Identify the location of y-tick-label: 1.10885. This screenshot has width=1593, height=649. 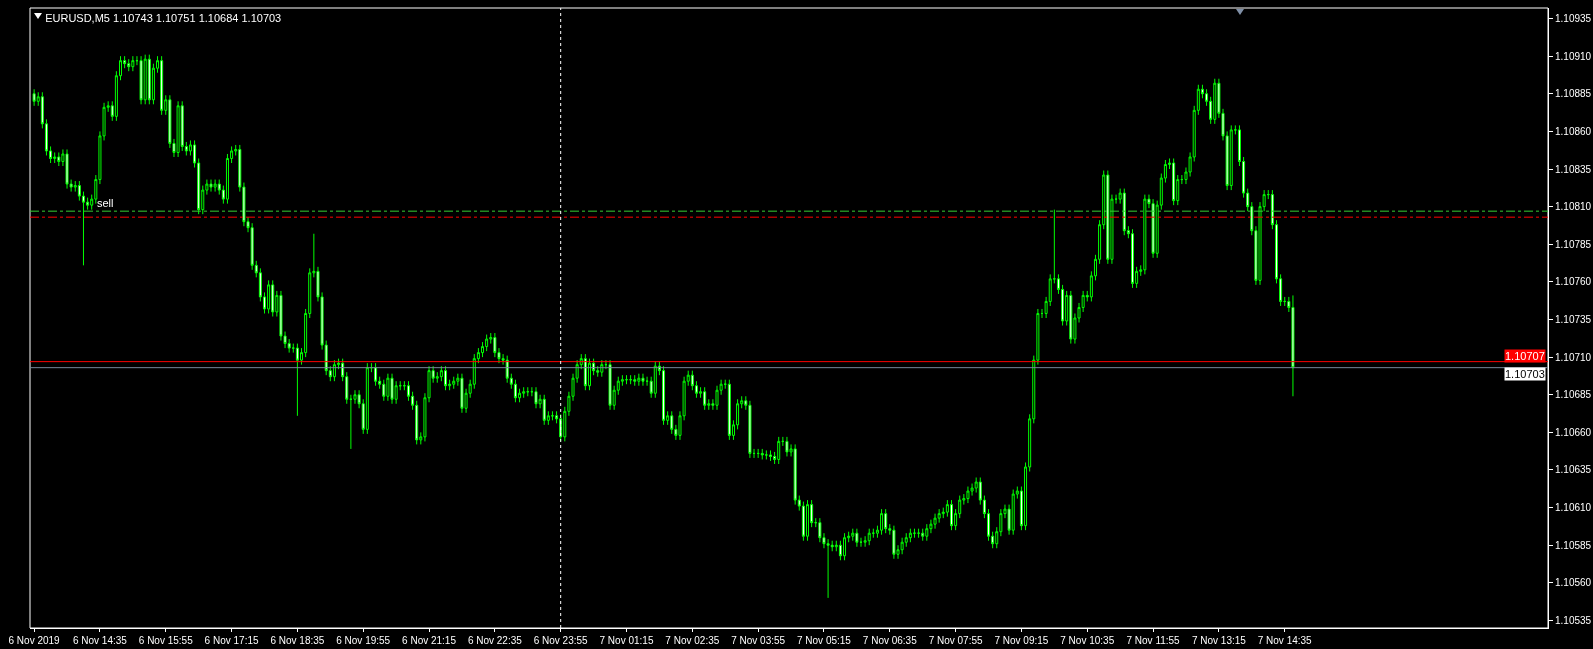
(1573, 94).